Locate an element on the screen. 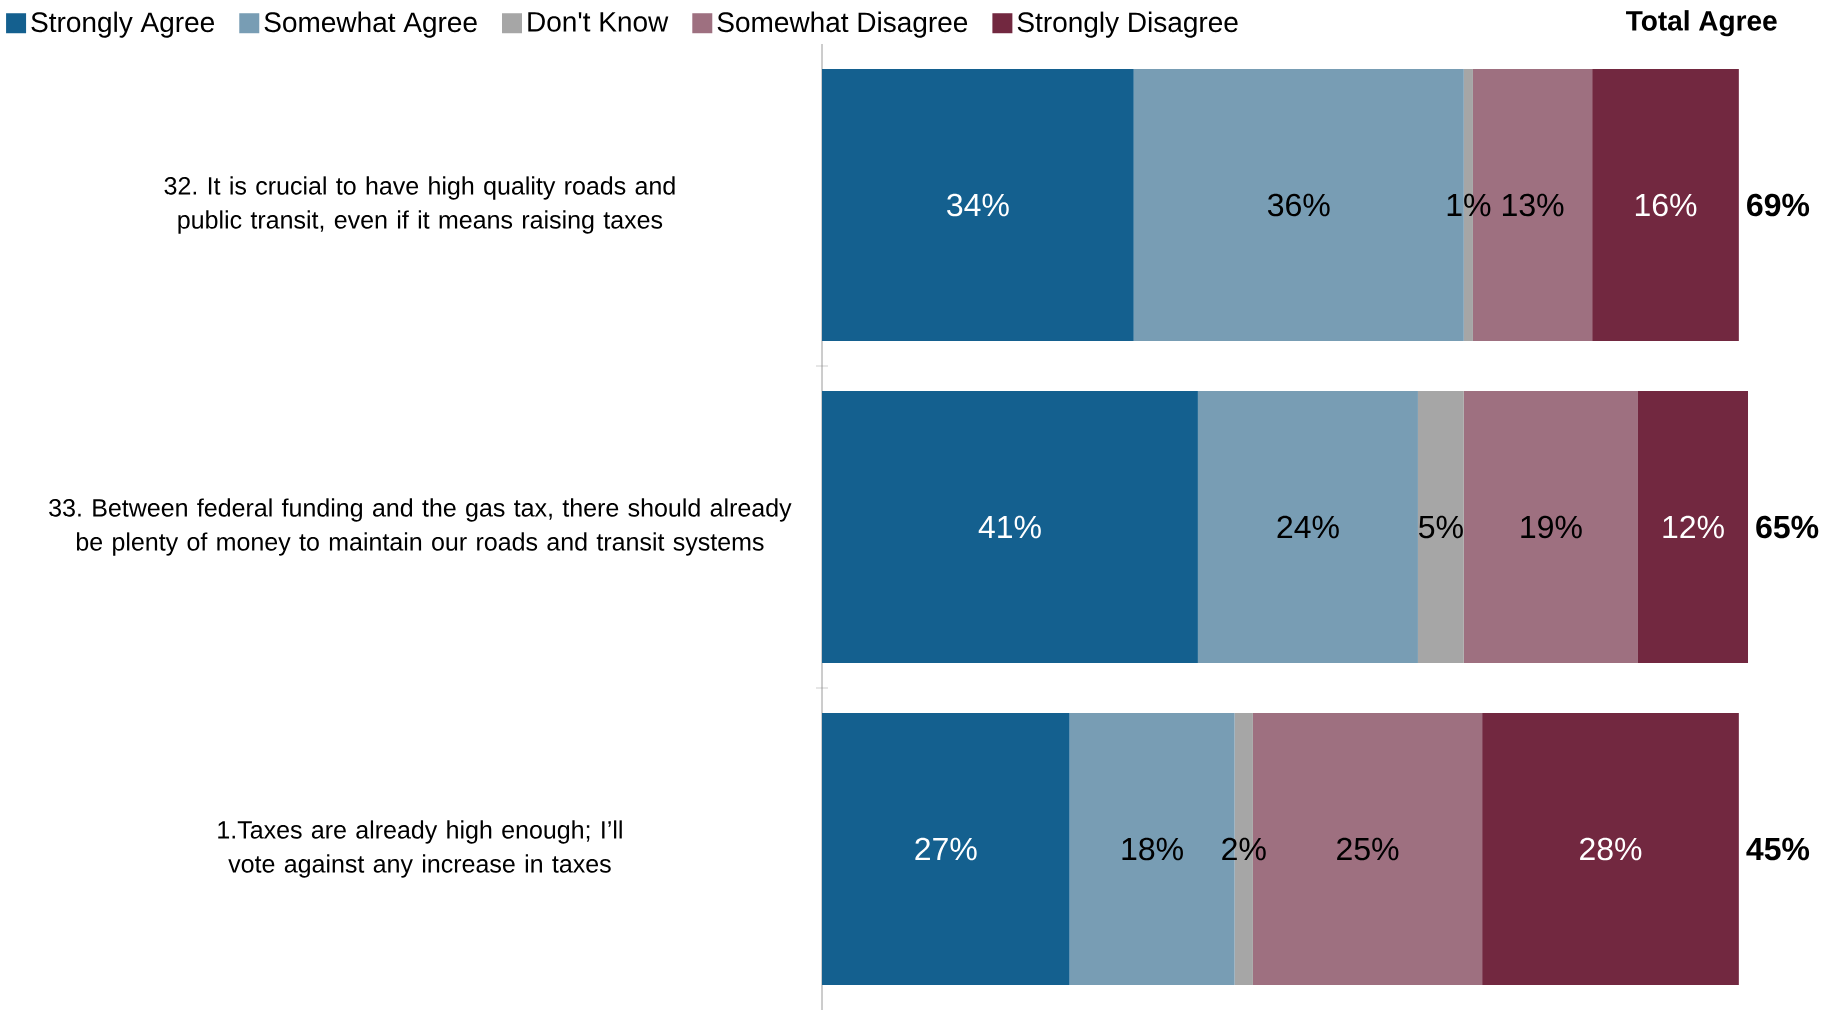 Image resolution: width=1835 pixels, height=1010 pixels. text: 65% is located at coordinates (1787, 527).